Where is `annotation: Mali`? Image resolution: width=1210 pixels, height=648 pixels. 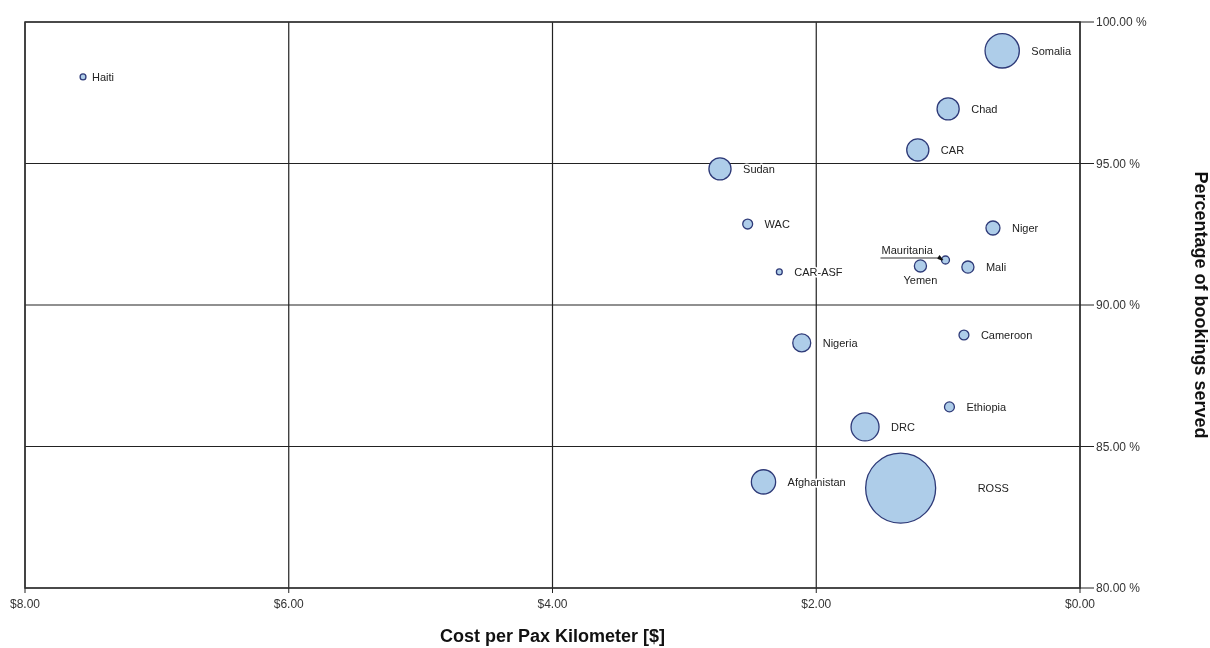 annotation: Mali is located at coordinates (996, 267).